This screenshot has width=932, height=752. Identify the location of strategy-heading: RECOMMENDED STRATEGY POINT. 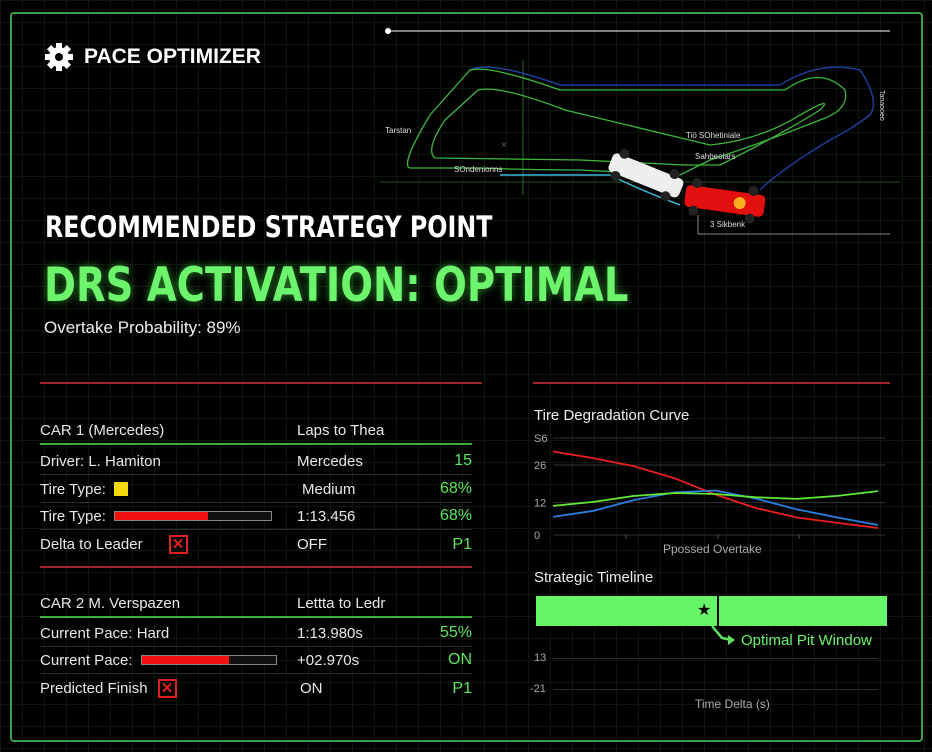
(269, 227).